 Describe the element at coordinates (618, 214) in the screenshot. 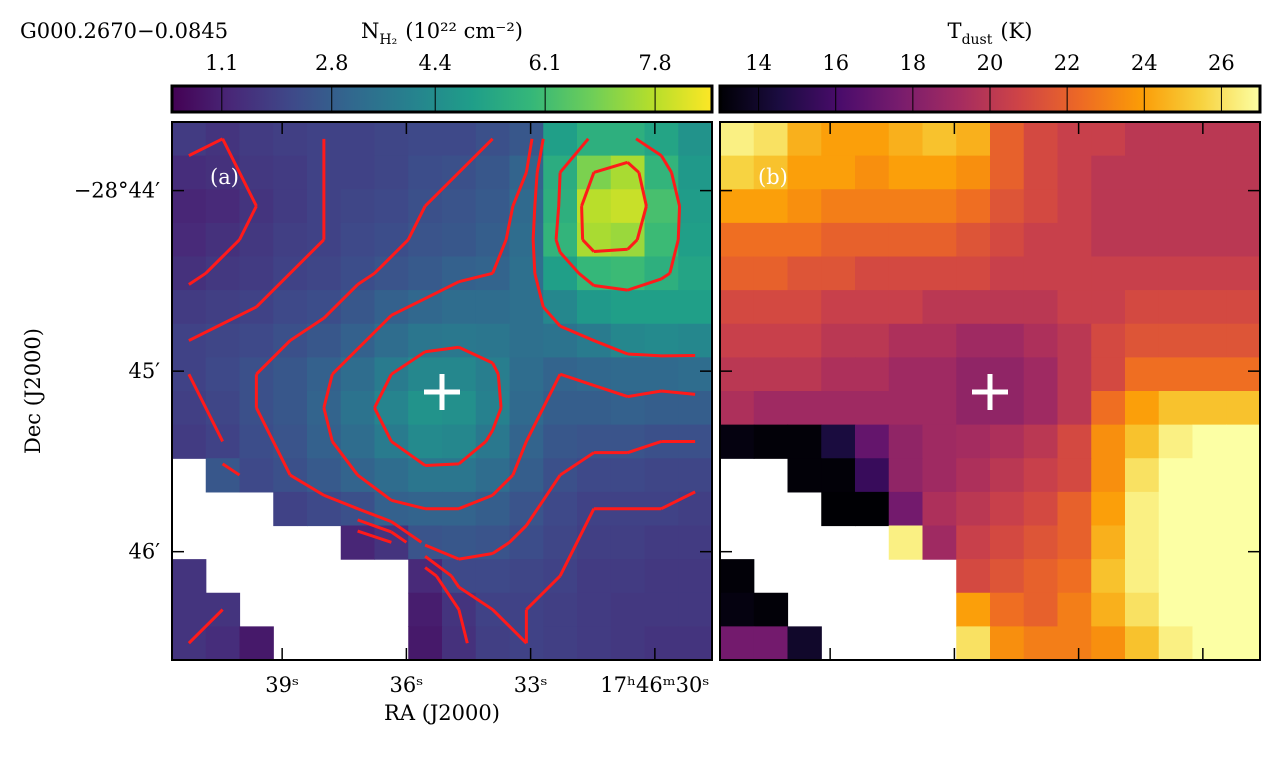

I see `contour-line` at that location.